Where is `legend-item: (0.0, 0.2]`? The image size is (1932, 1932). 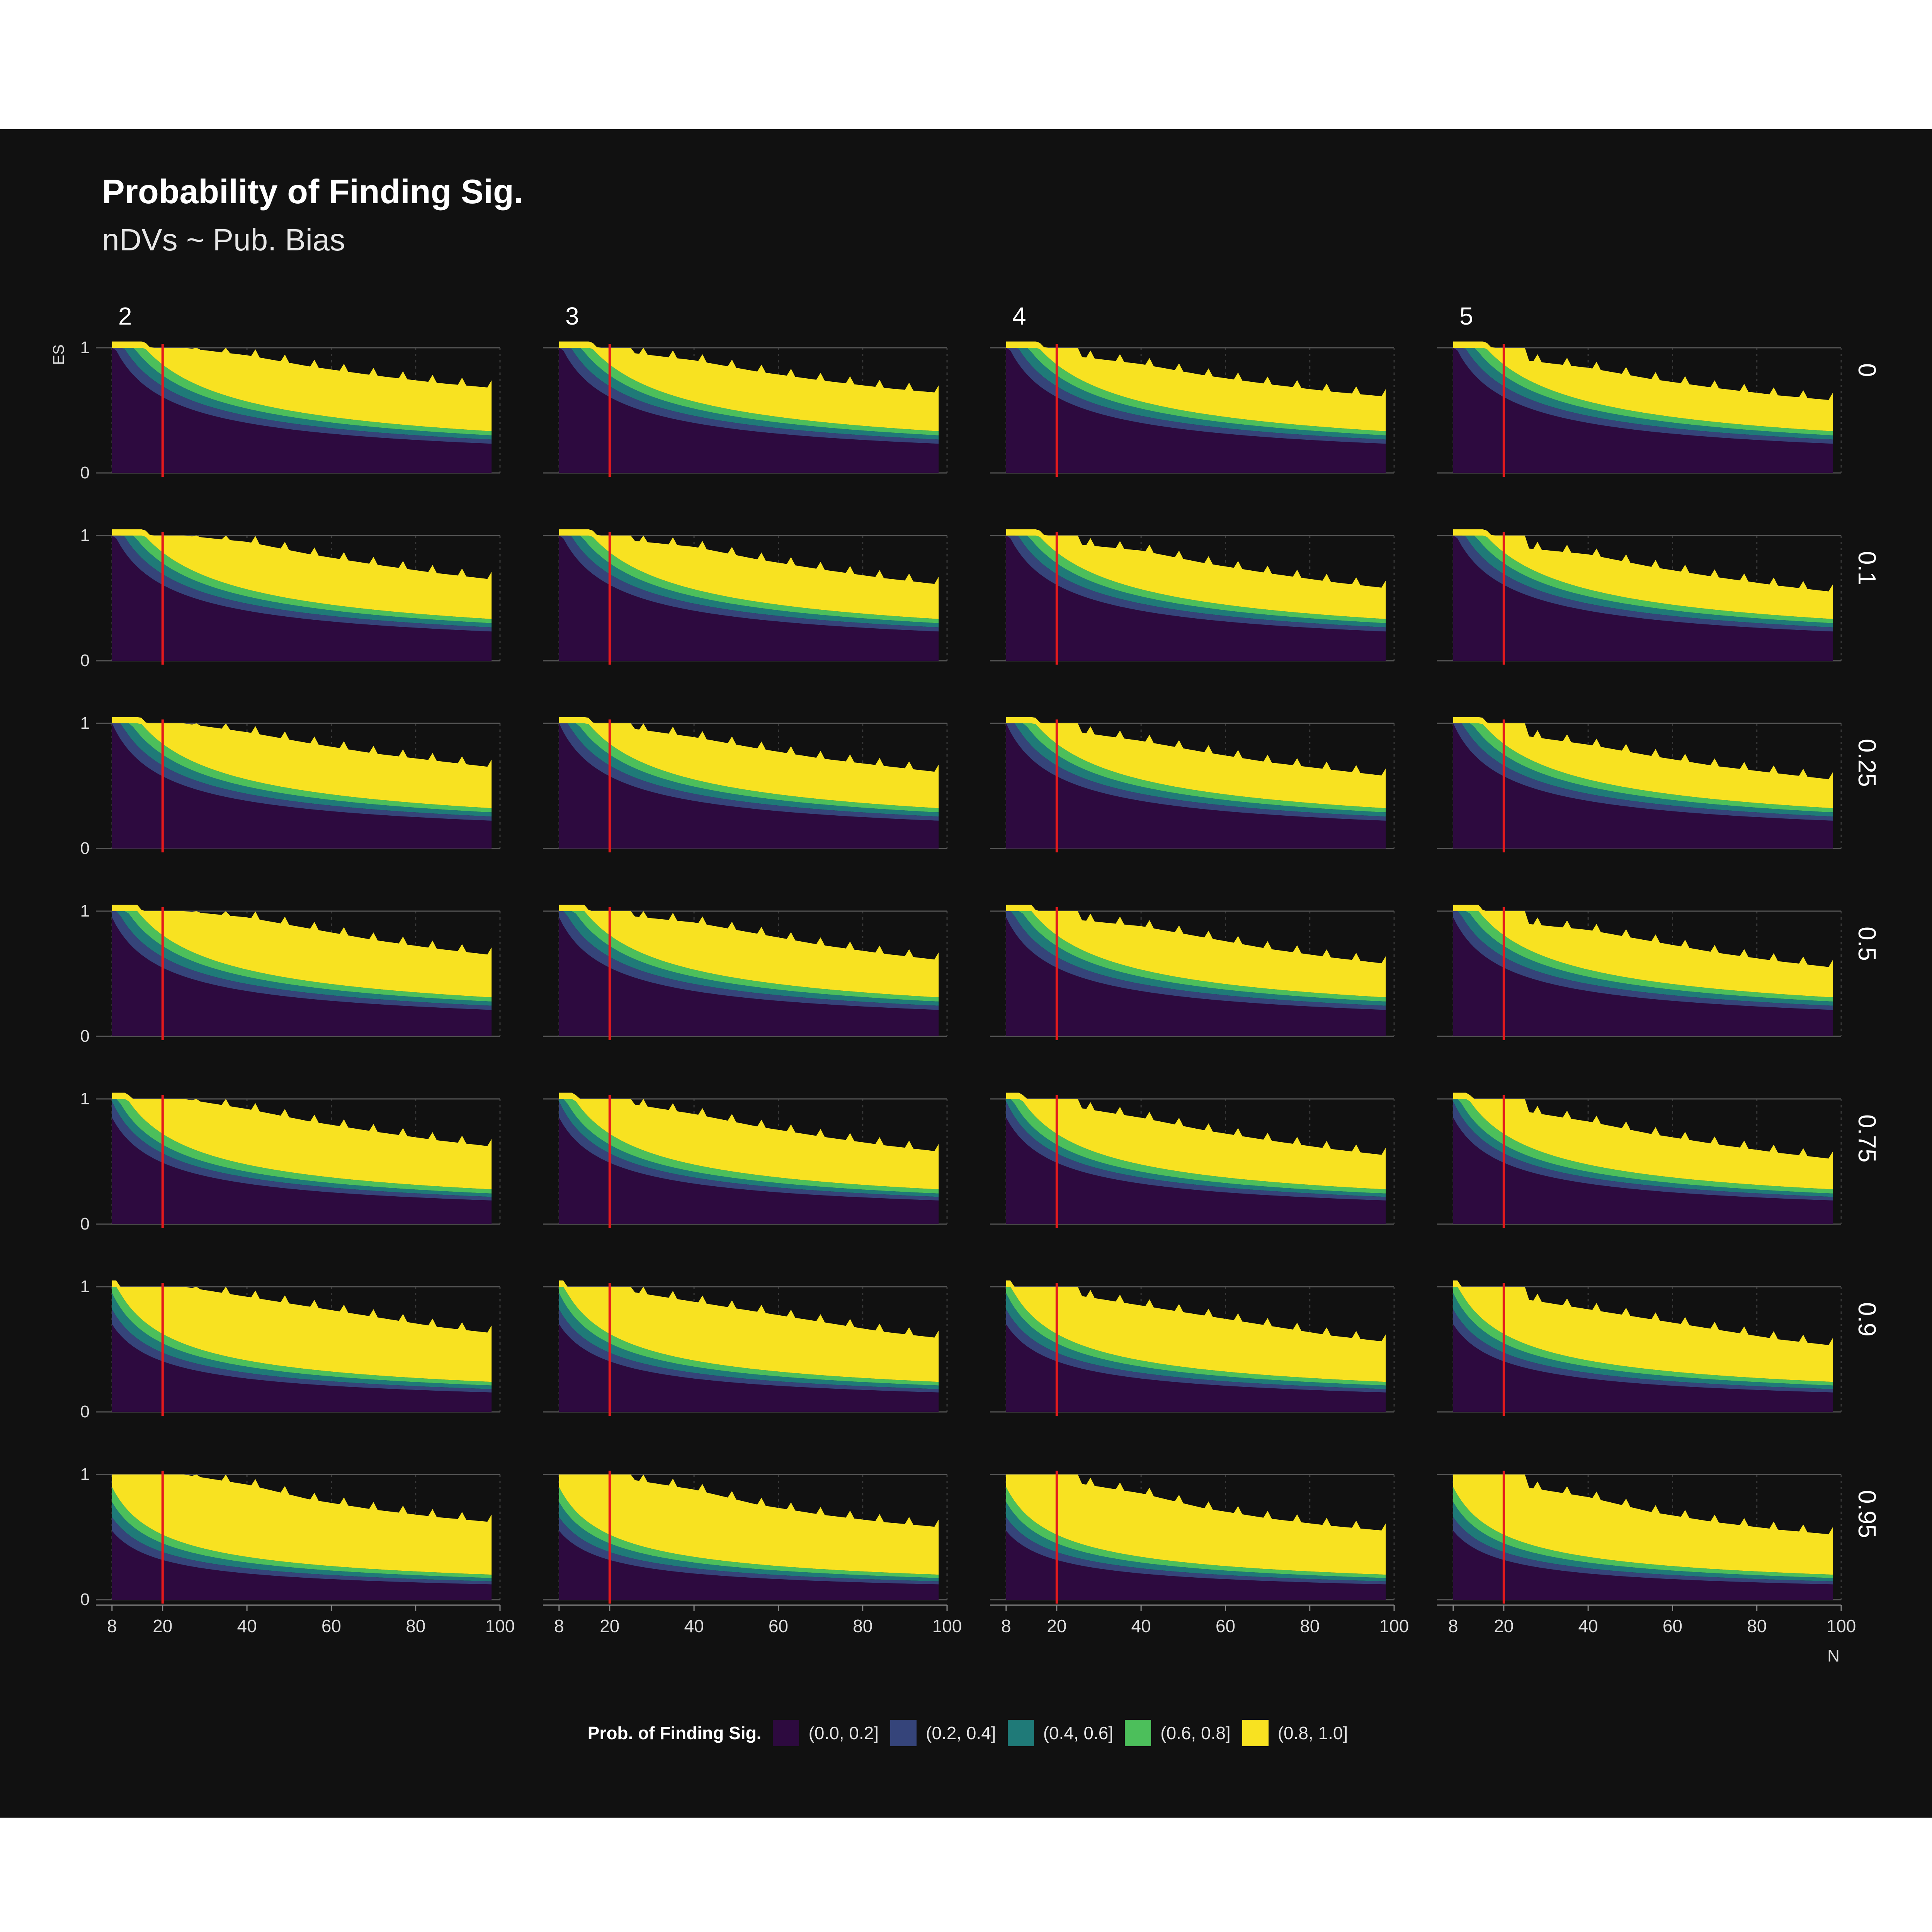 legend-item: (0.0, 0.2] is located at coordinates (826, 1733).